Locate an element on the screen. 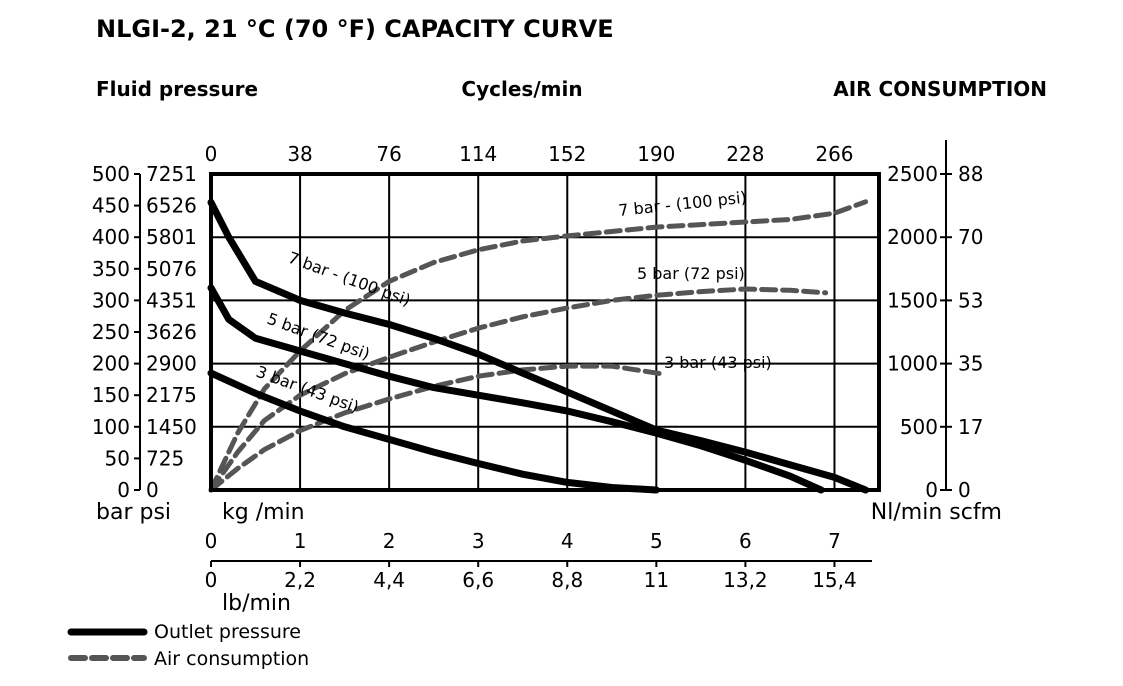 The height and width of the screenshot is (686, 1123). x-top-tick-label: 190 is located at coordinates (656, 154).